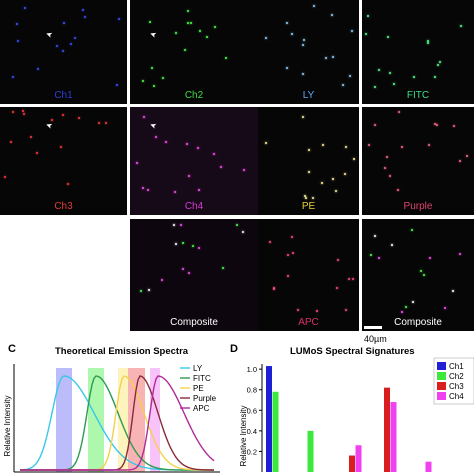 This screenshot has height=474, width=474. What do you see at coordinates (358, 458) in the screenshot?
I see `bar-ch4` at bounding box center [358, 458].